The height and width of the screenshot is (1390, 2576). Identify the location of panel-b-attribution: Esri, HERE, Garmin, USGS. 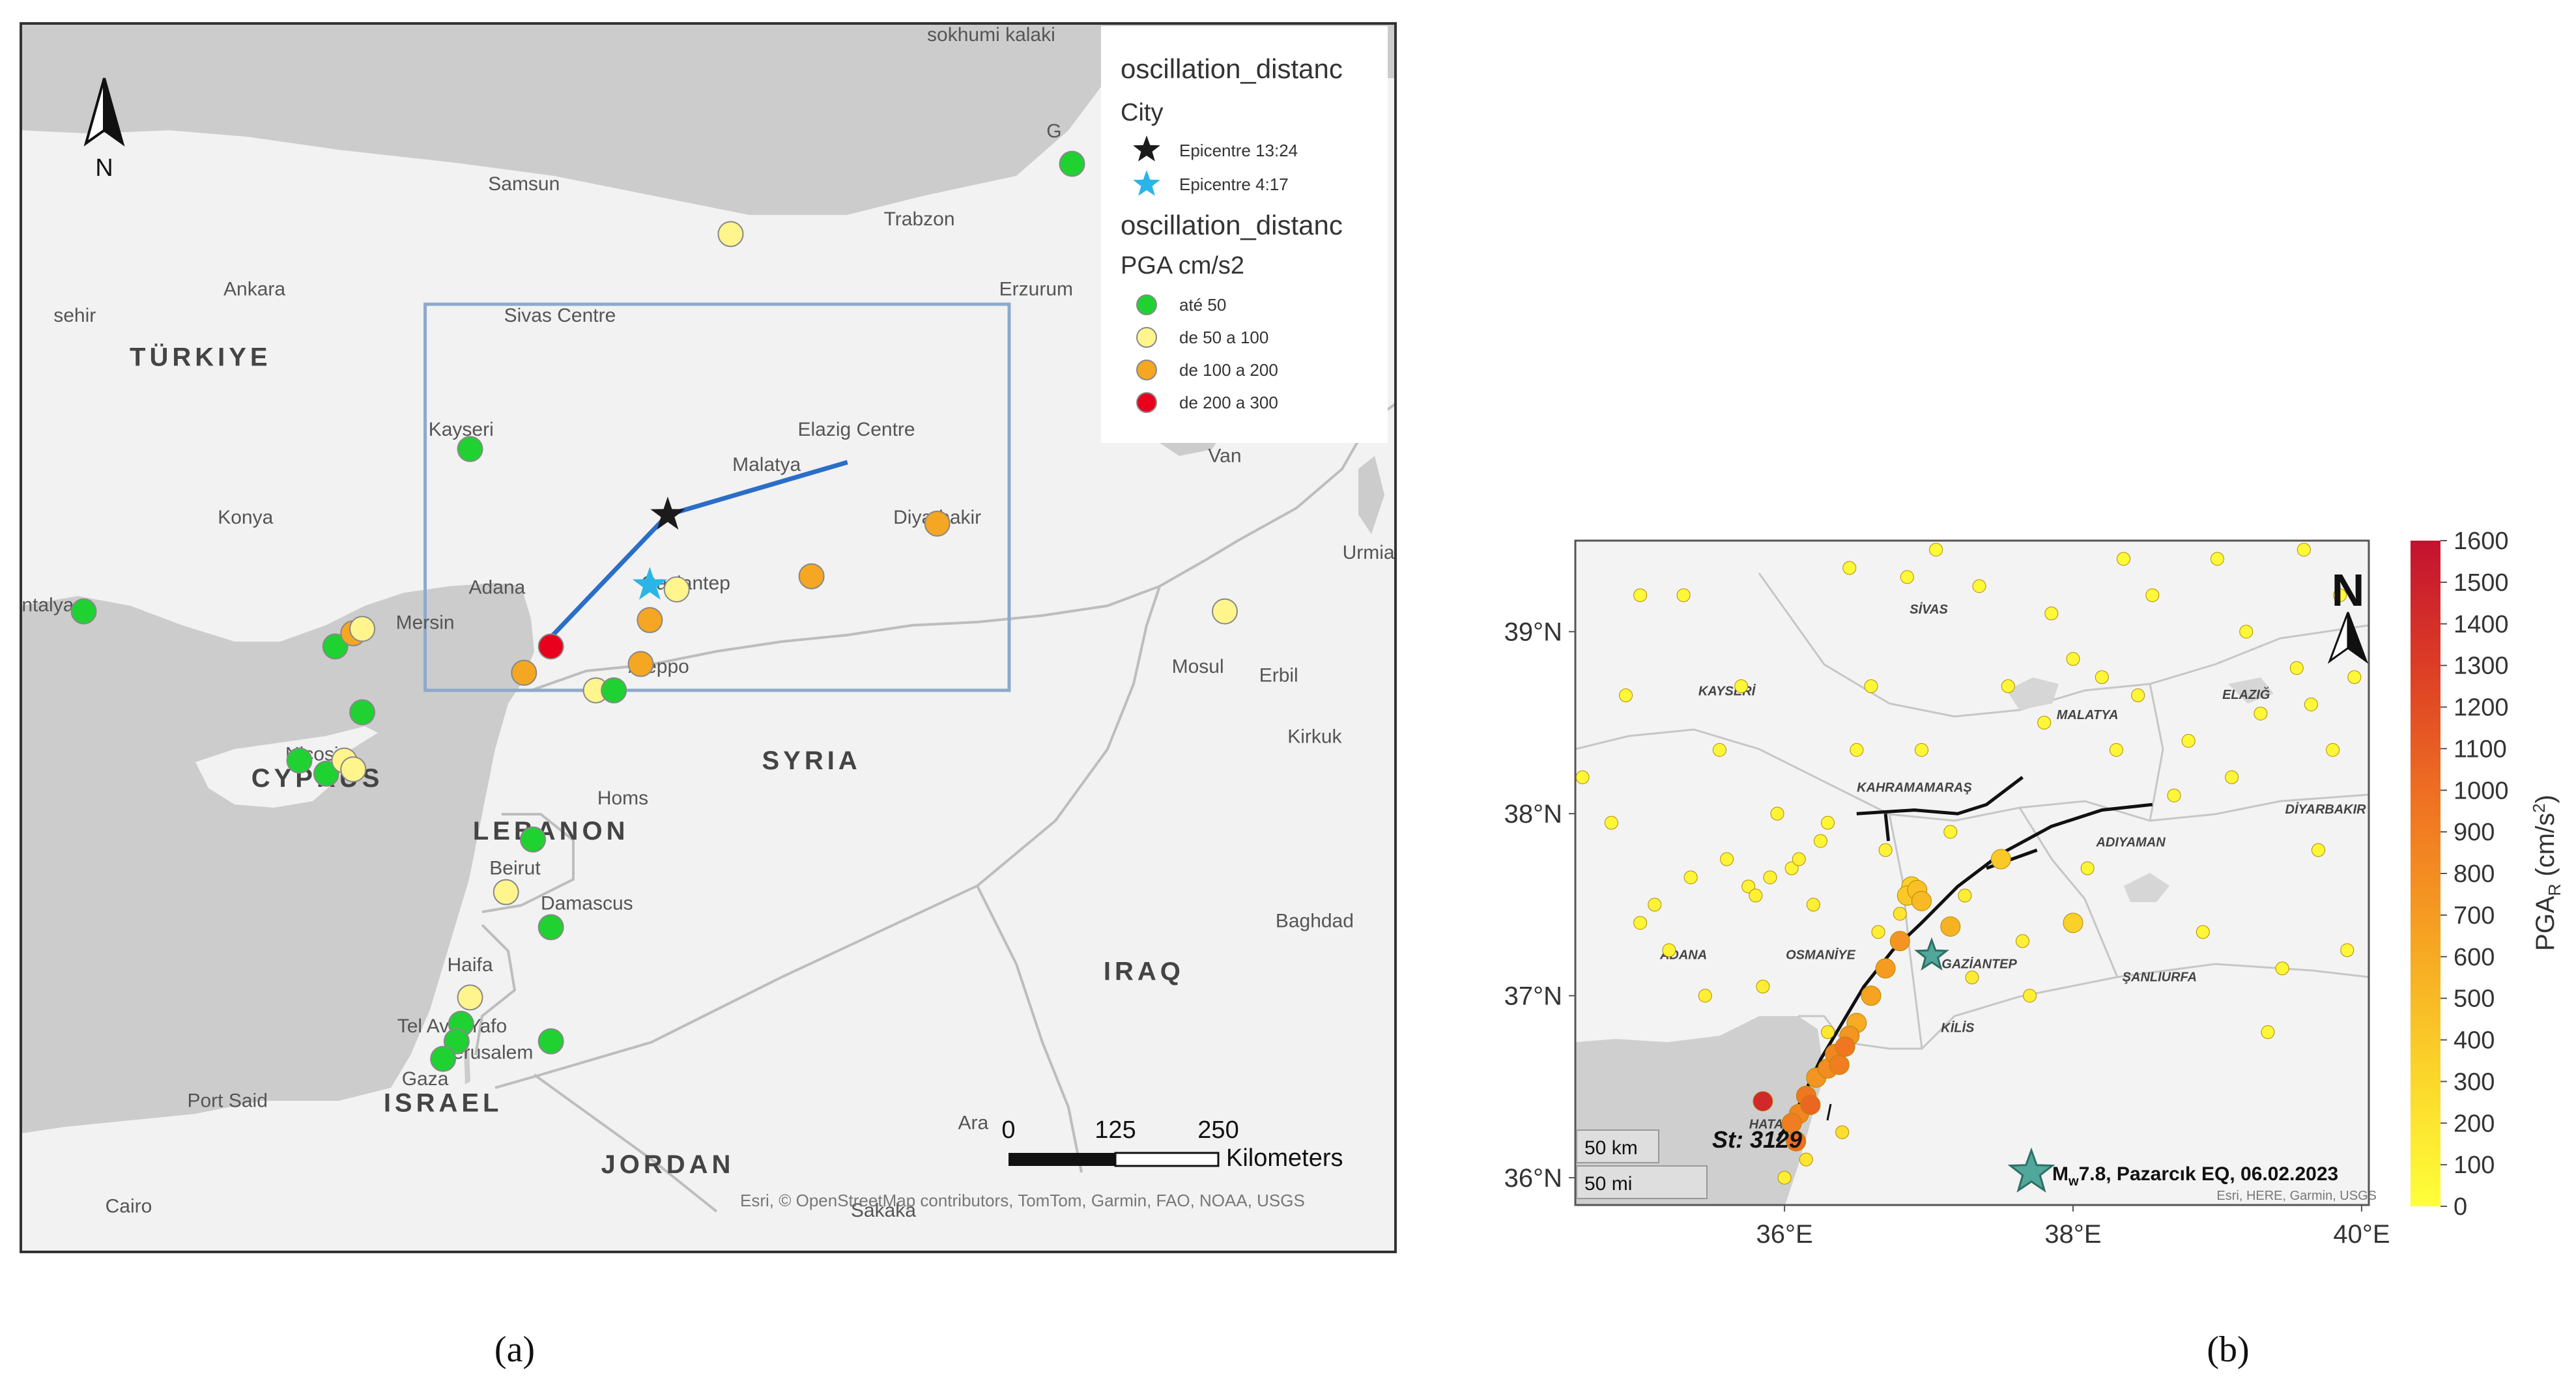
(2296, 1196).